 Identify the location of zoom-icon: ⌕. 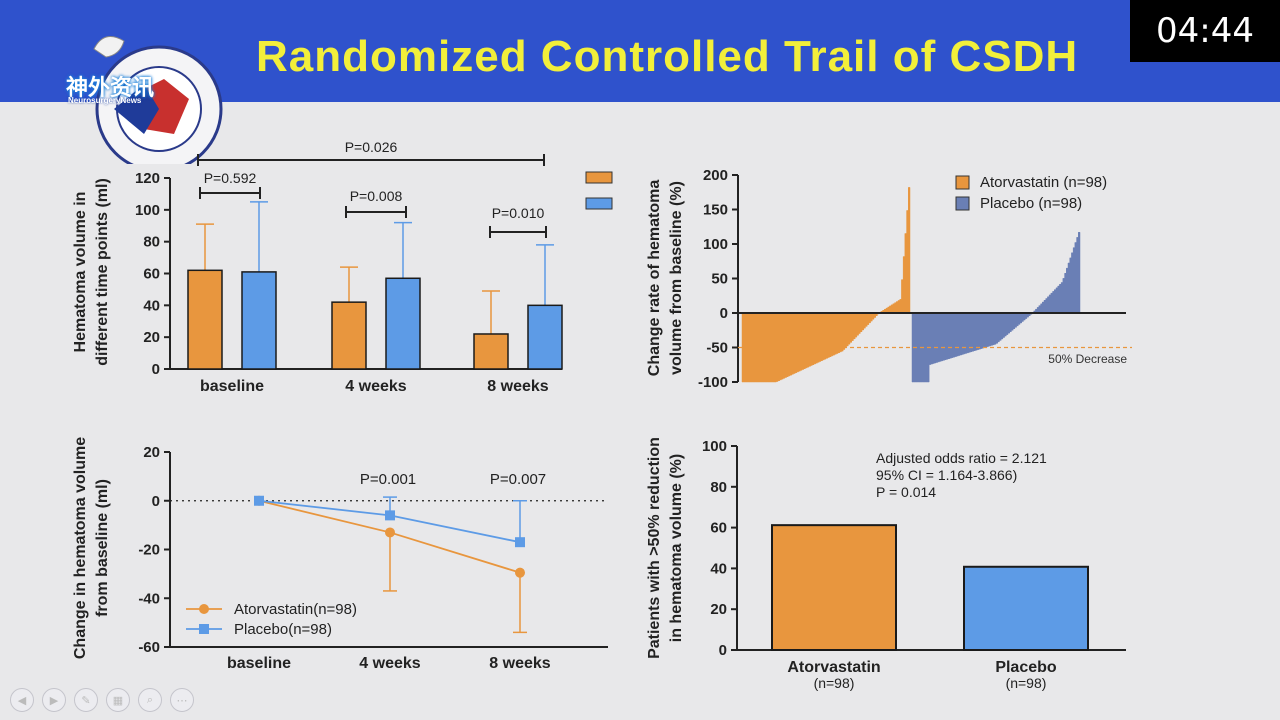
(150, 700).